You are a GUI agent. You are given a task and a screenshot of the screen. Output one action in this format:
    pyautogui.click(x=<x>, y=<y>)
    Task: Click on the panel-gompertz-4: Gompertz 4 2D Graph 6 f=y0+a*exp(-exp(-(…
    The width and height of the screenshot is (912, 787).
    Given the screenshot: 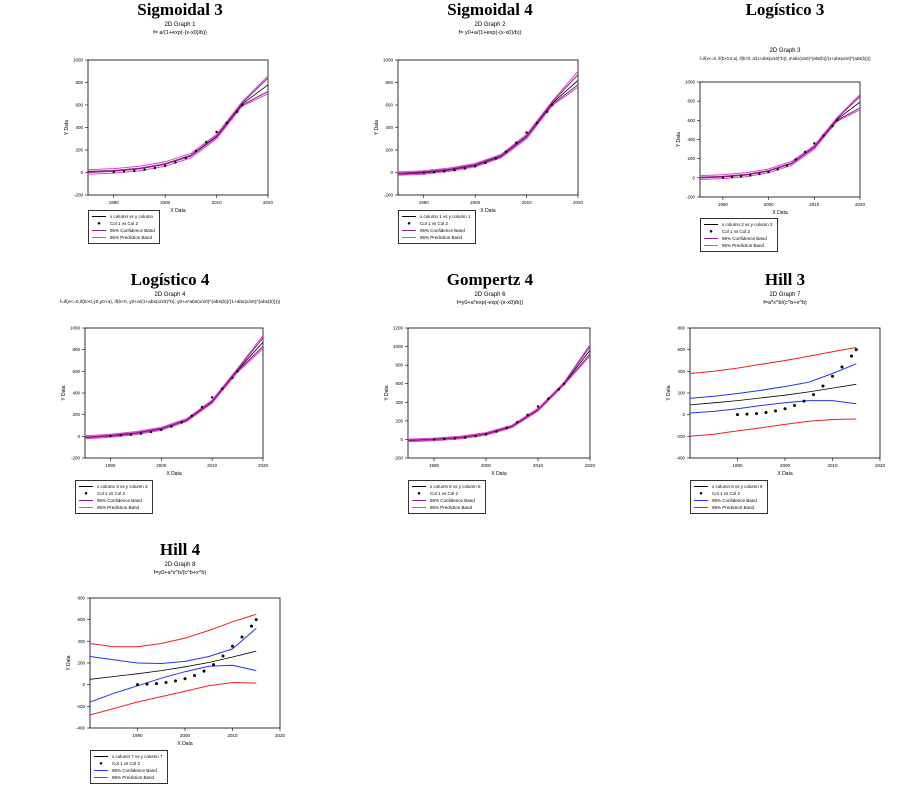 What is the action you would take?
    pyautogui.click(x=490, y=395)
    